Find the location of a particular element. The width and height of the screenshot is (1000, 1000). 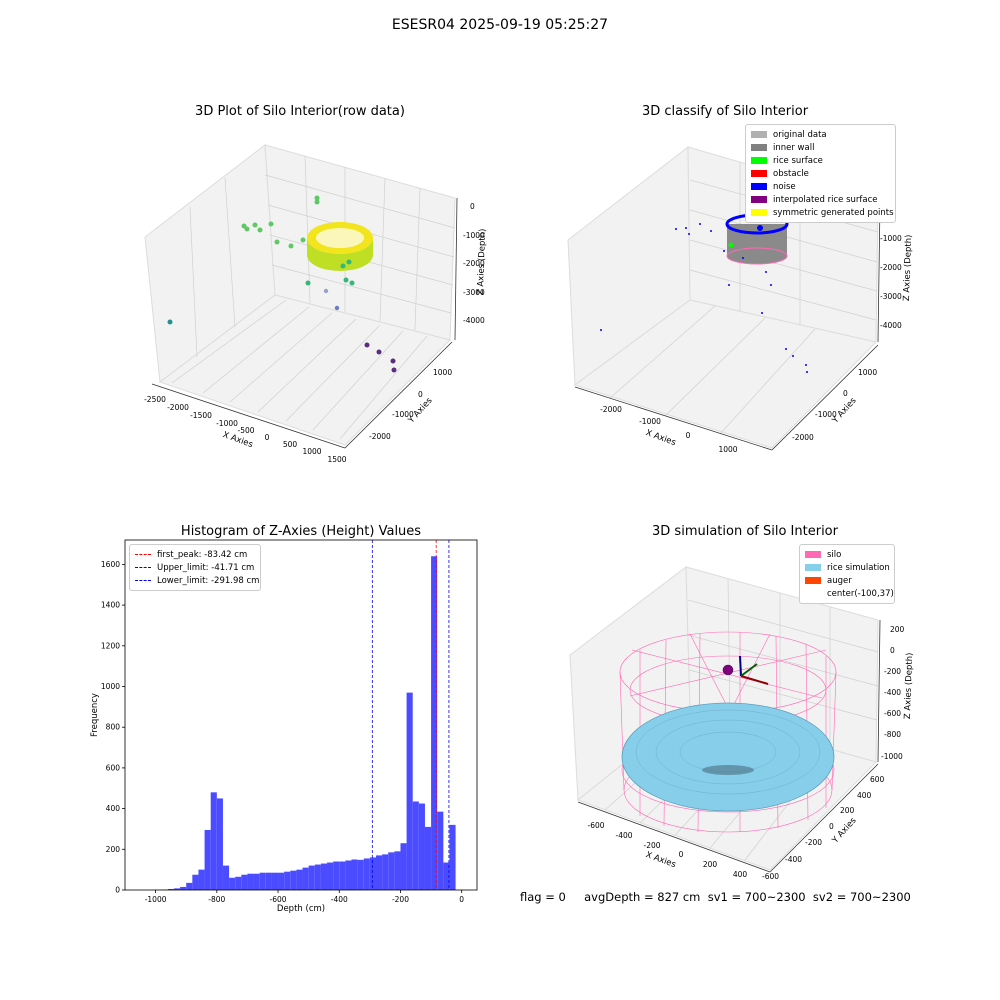

legend-item: silo is located at coordinates (847, 554).